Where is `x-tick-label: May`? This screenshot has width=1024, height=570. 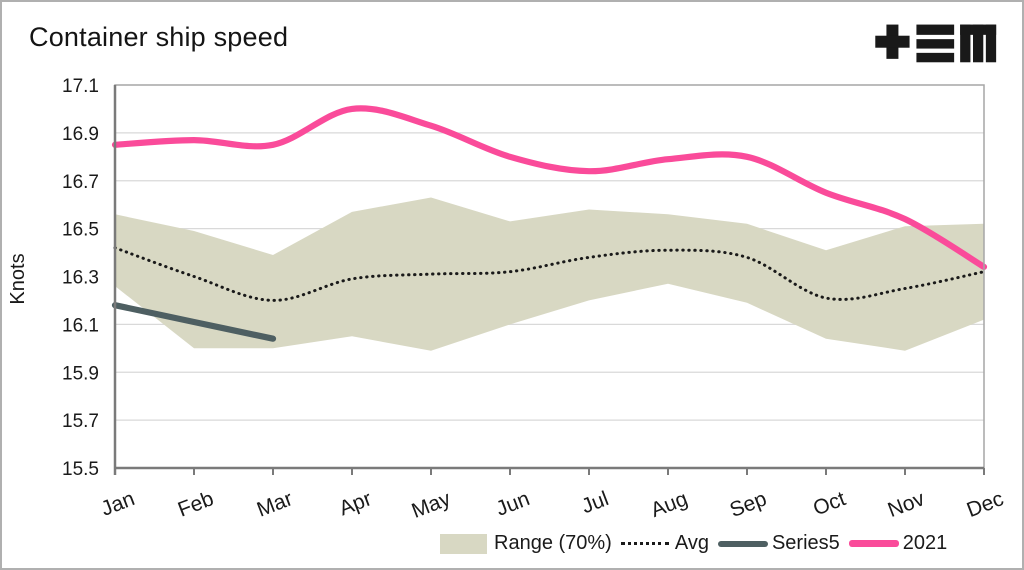 x-tick-label: May is located at coordinates (431, 505).